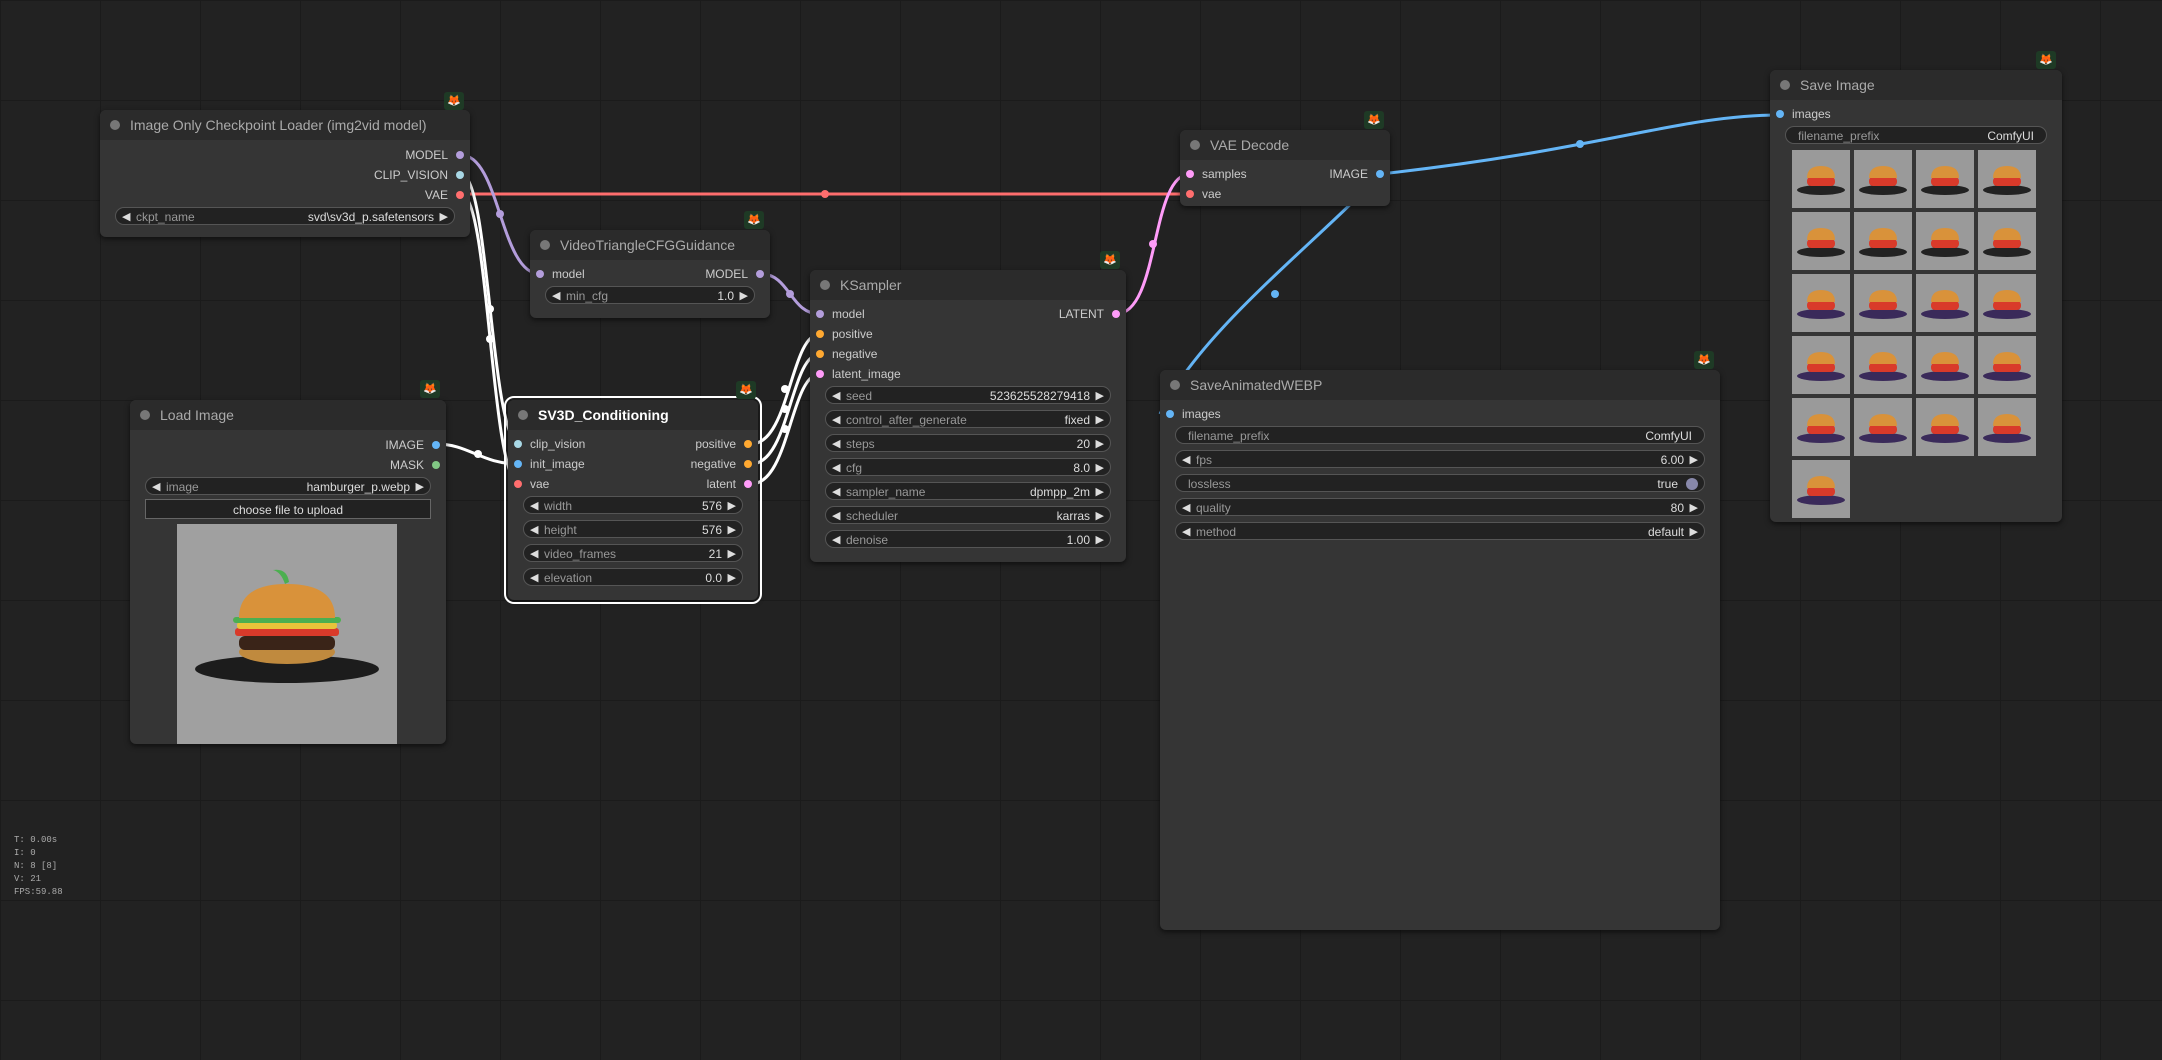 The image size is (2162, 1060). I want to click on output-clip-vision: CLIP_VISION, so click(419, 175).